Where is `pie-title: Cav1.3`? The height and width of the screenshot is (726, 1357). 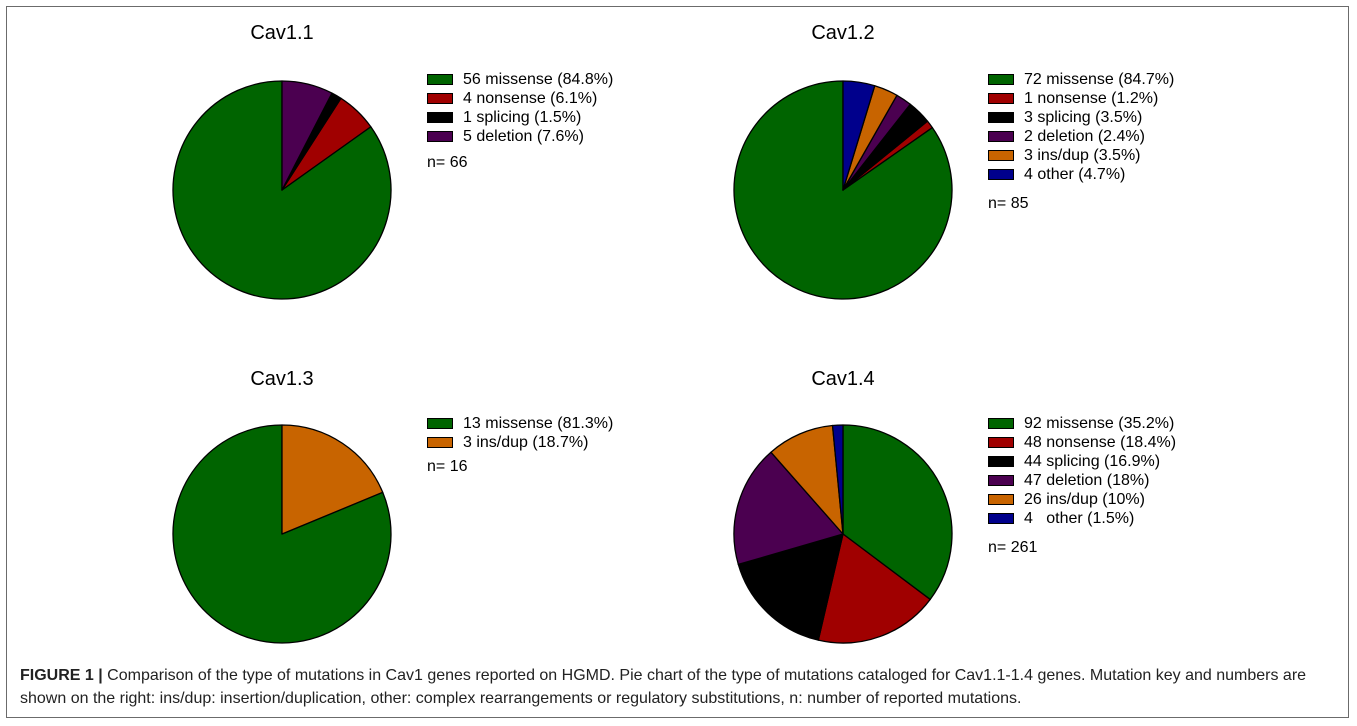 pie-title: Cav1.3 is located at coordinates (282, 379).